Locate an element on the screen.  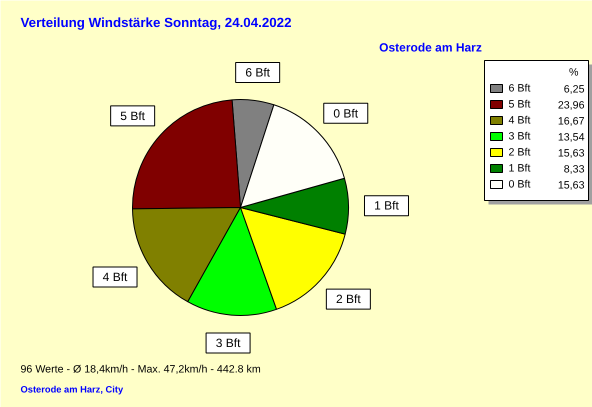
data-label: 13,54 is located at coordinates (571, 138).